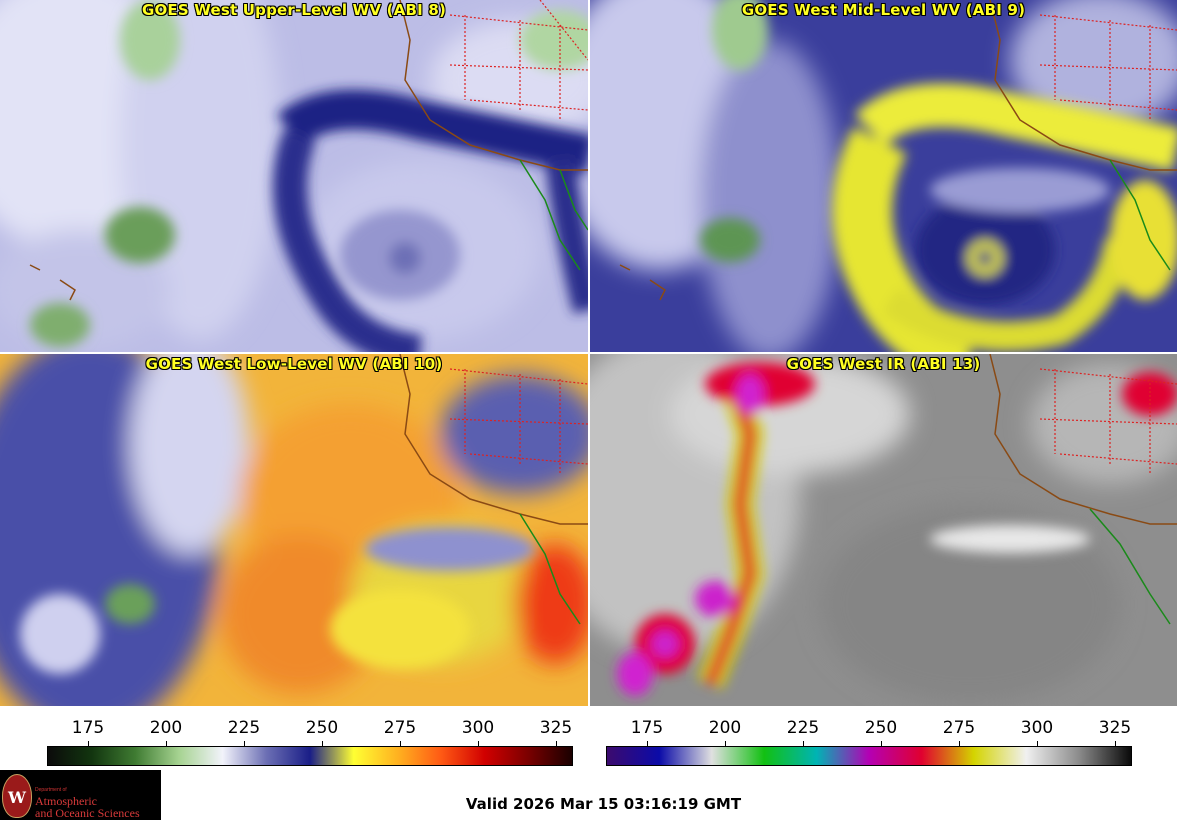  I want to click on logo-line2: and Oceanic Sciences, so click(87, 813).